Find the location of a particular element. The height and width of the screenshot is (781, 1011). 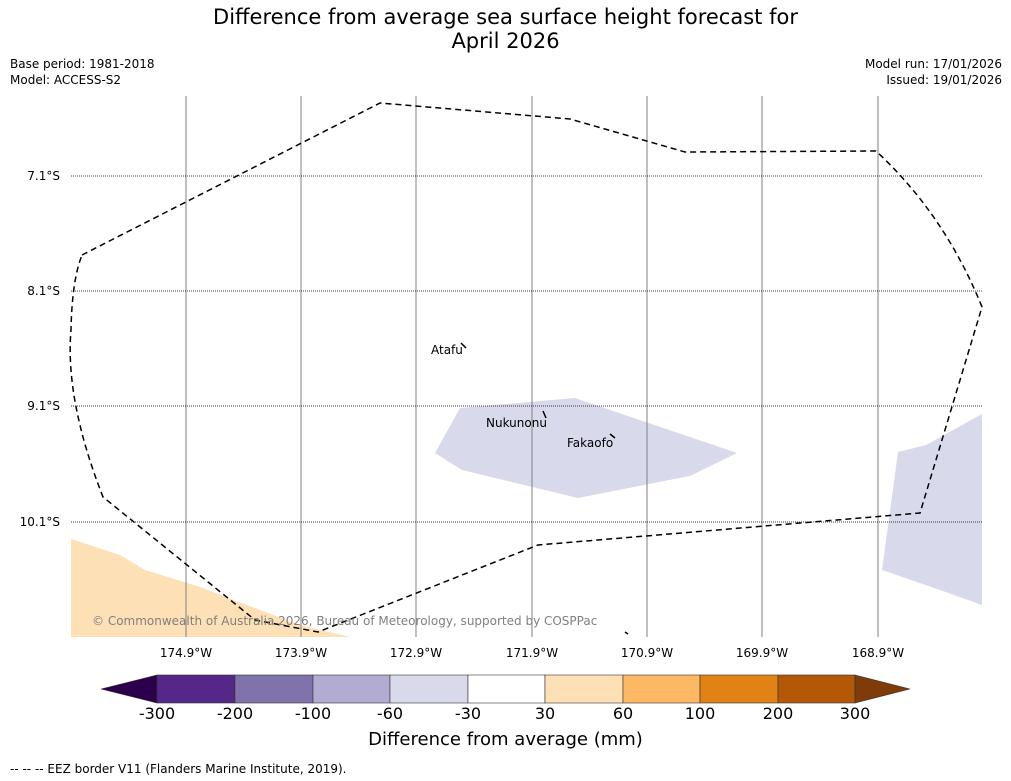

anomaly-region-negative-east is located at coordinates (932, 509).